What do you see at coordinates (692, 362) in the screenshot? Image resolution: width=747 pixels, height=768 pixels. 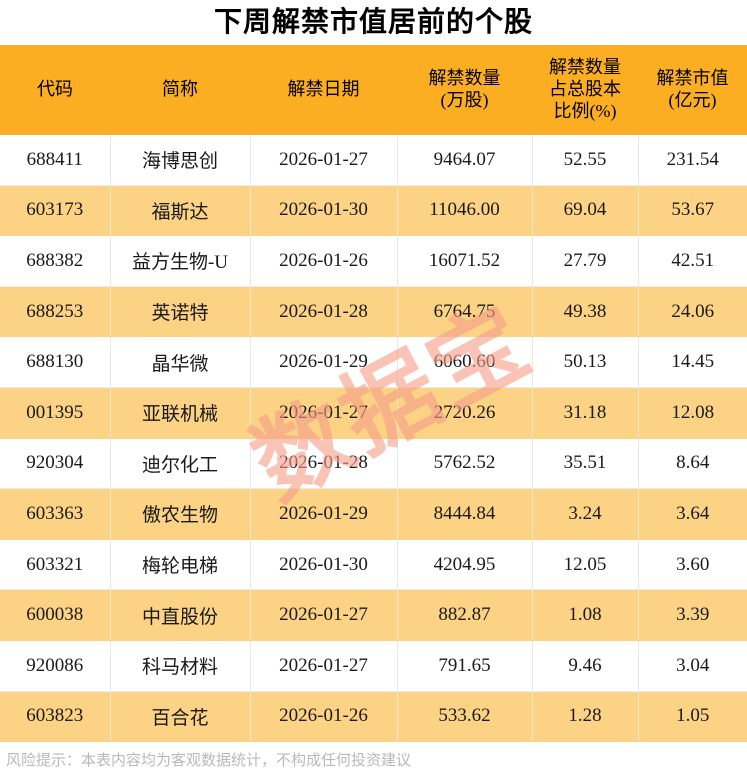 I see `cell-value: 14.45` at bounding box center [692, 362].